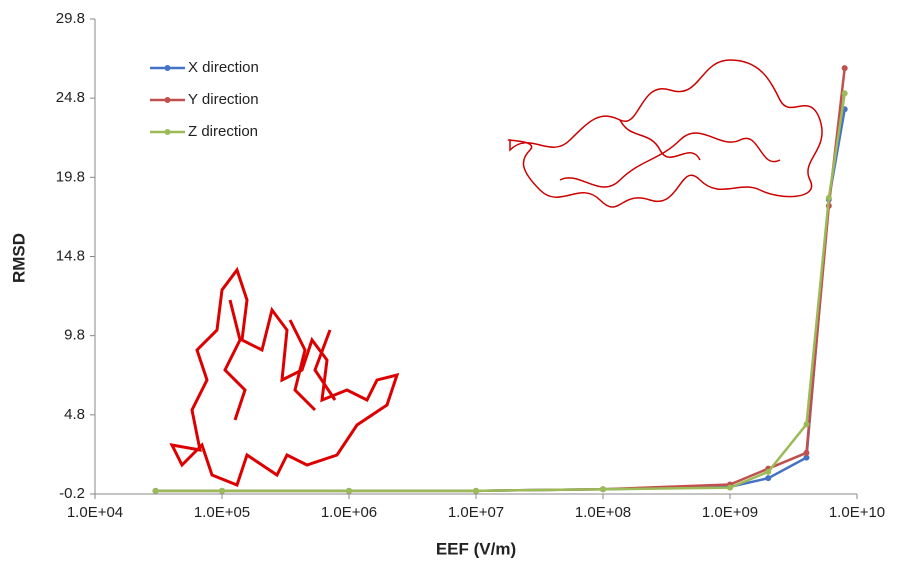  I want to click on legend-label: Z direction, so click(223, 131).